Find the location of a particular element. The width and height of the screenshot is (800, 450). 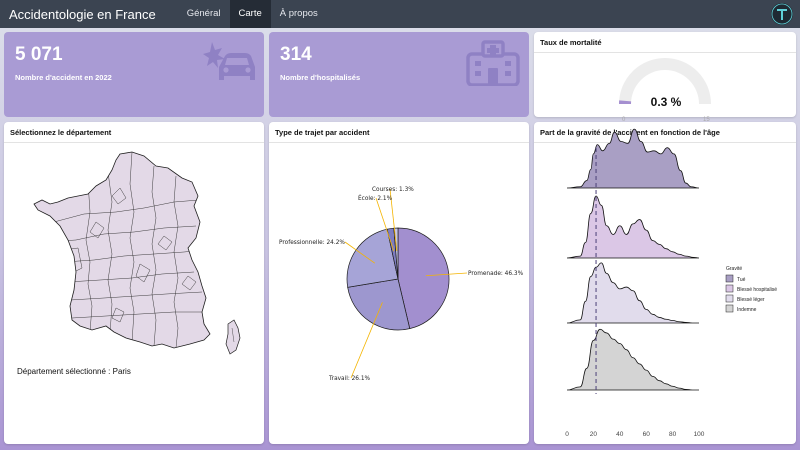

t-logo-icon is located at coordinates (782, 14).